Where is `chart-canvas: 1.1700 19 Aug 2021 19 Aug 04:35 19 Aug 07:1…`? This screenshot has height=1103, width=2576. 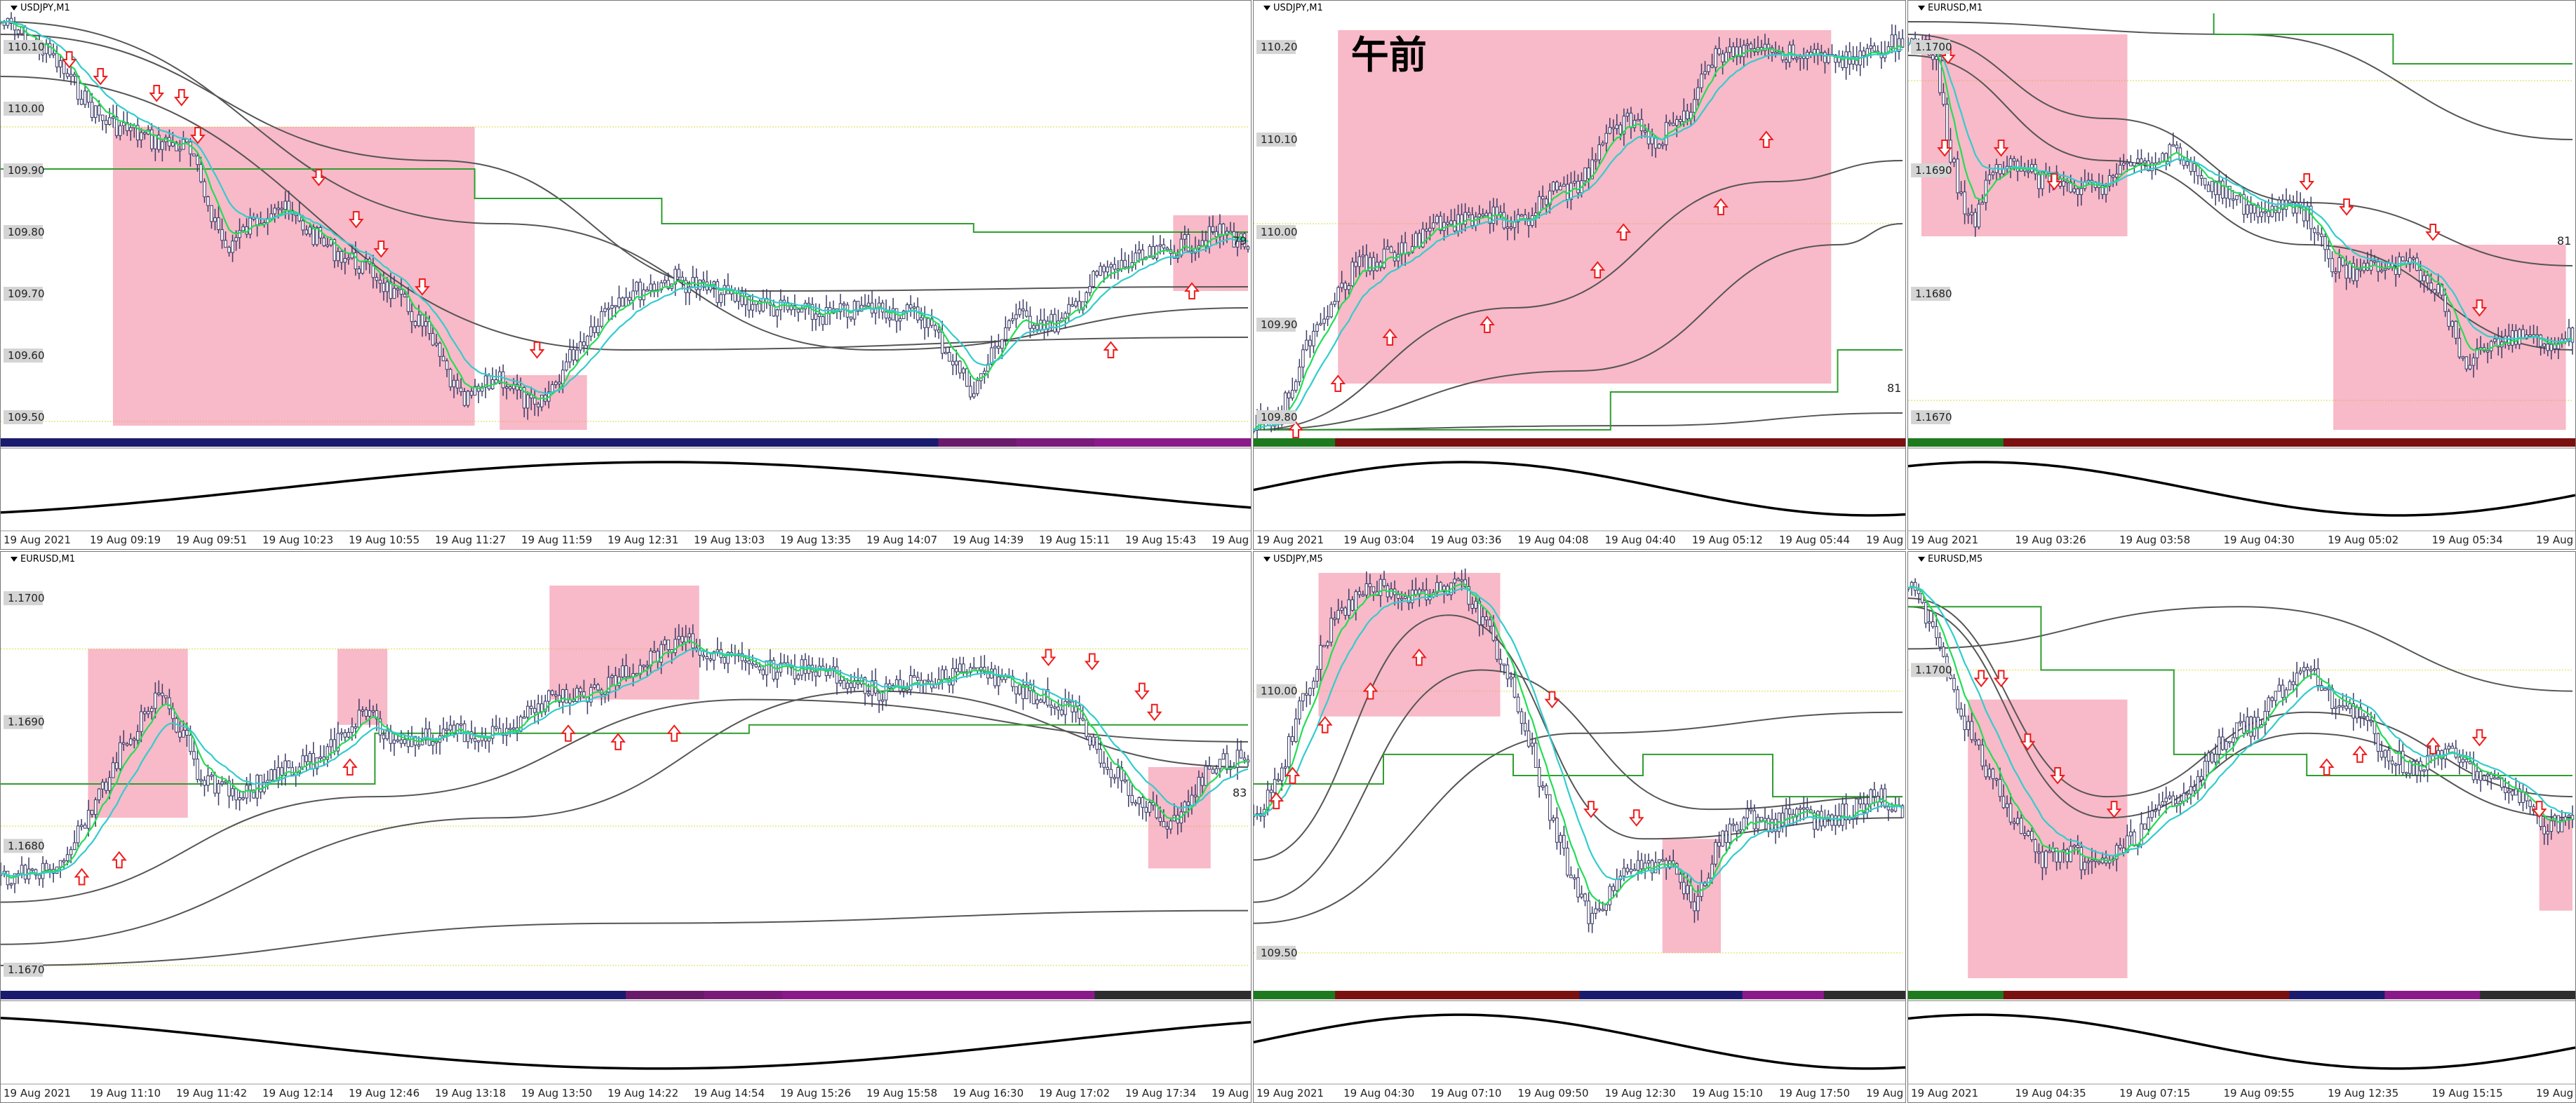
chart-canvas: 1.1700 19 Aug 2021 19 Aug 04:35 19 Aug 07:1… is located at coordinates (2241, 827).